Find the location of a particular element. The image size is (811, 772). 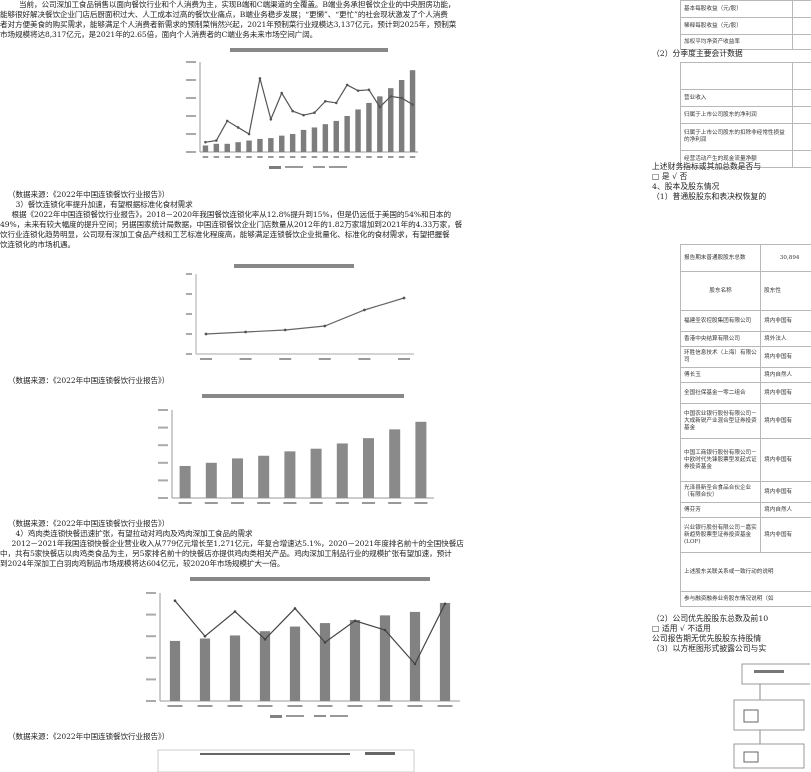

holder-name-1: 福建圣农控股集团有限公司 is located at coordinates (720, 321).